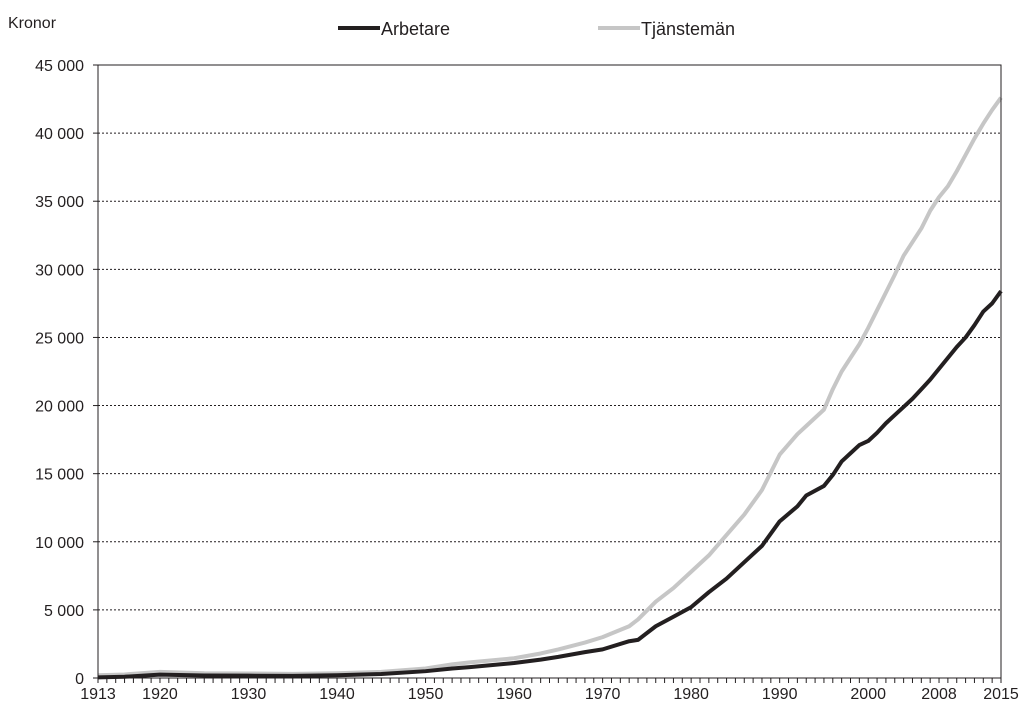 The image size is (1022, 712). I want to click on x-tick-label: 1920, so click(160, 694).